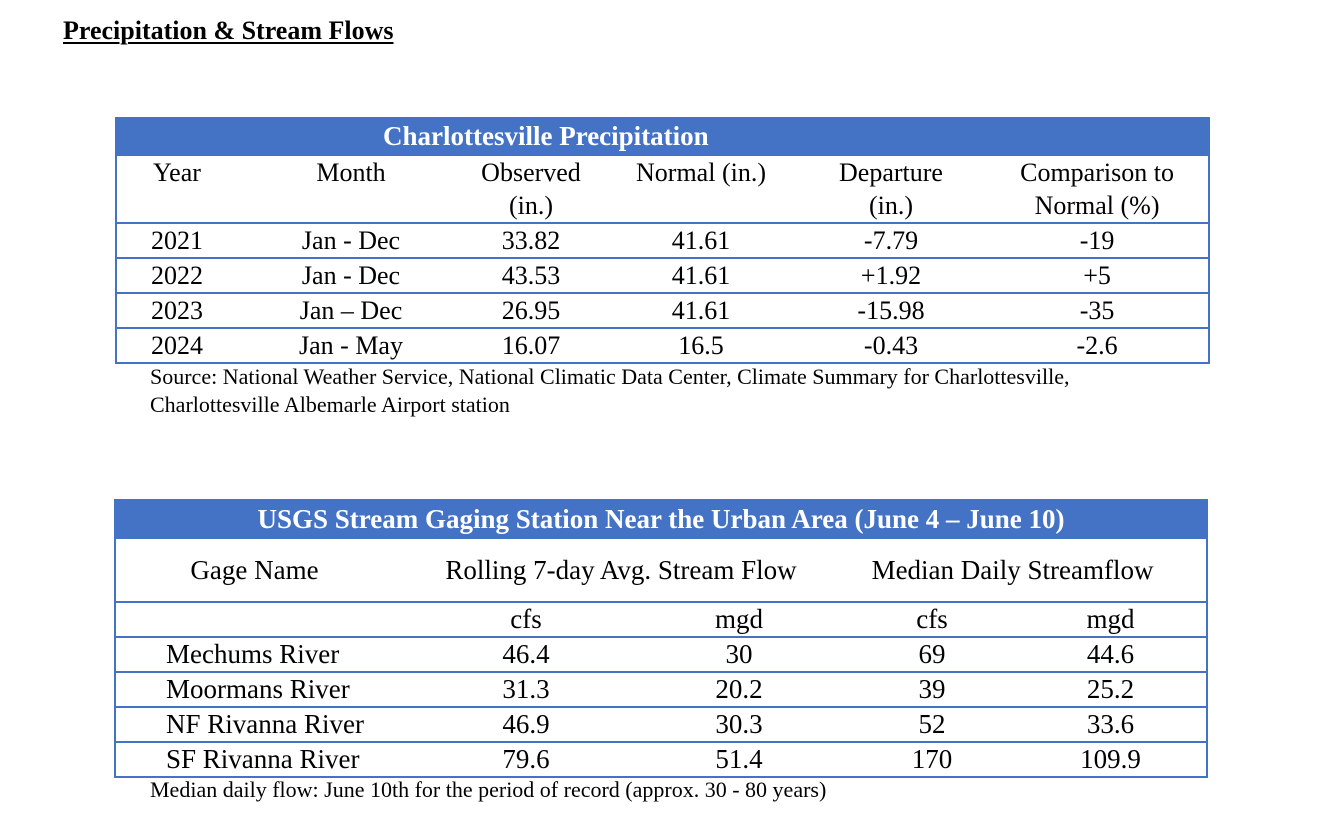  What do you see at coordinates (891, 310) in the screenshot?
I see `cell-departure: -15.98` at bounding box center [891, 310].